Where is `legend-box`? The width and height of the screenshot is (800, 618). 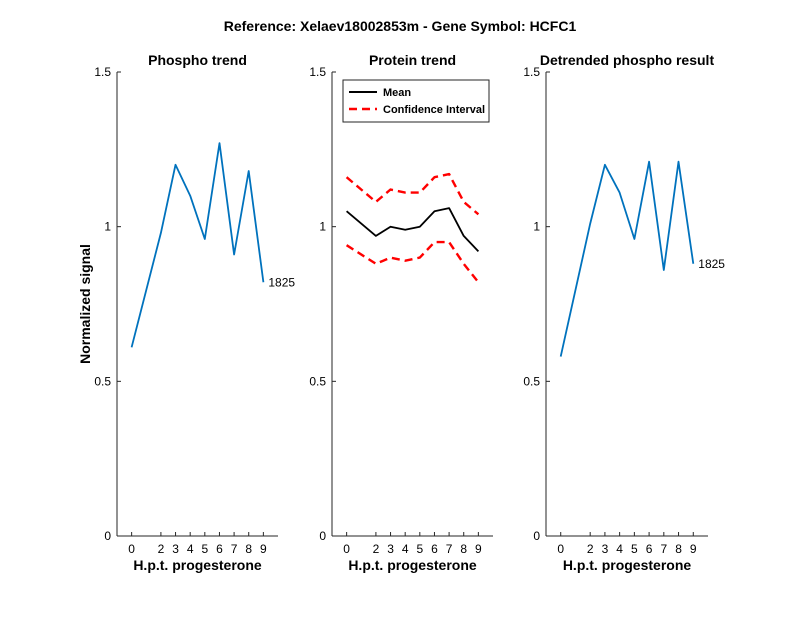 legend-box is located at coordinates (416, 101).